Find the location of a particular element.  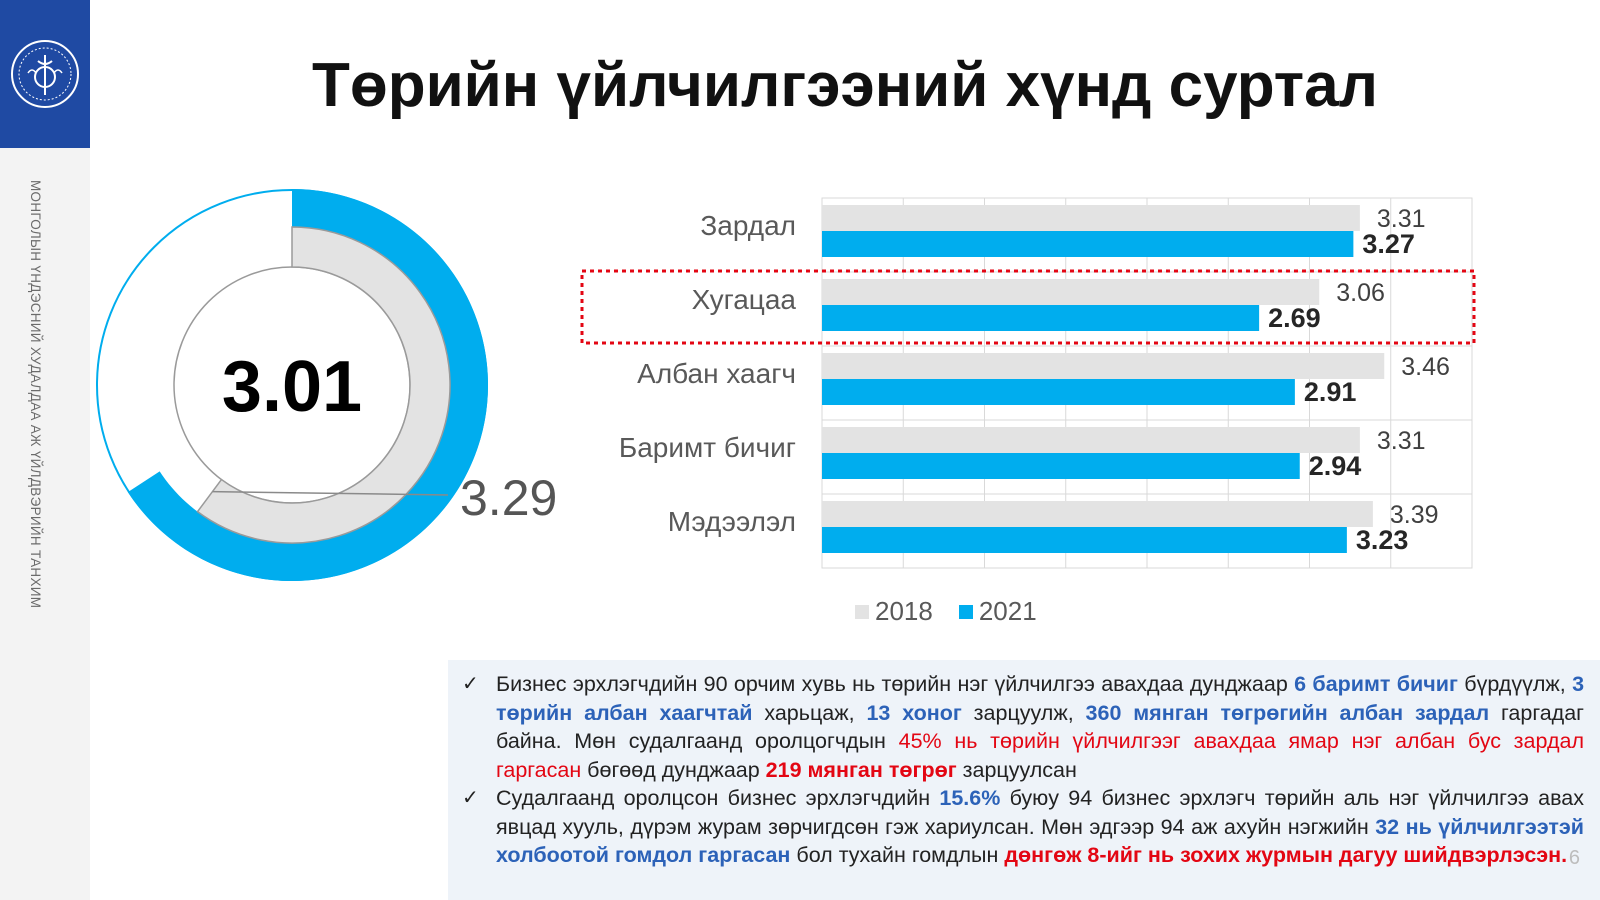

logo is located at coordinates (45, 74).